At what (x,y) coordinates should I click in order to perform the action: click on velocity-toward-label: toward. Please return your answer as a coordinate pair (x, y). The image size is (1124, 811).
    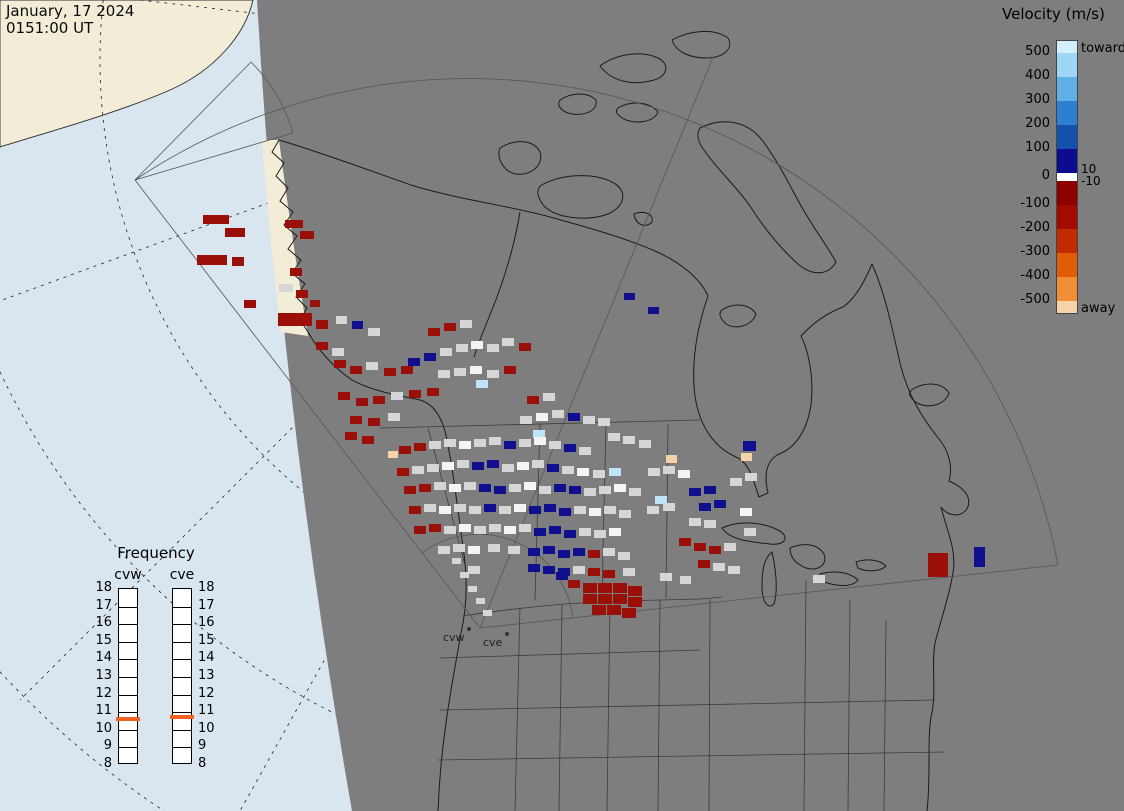
    Looking at the image, I should click on (1102, 48).